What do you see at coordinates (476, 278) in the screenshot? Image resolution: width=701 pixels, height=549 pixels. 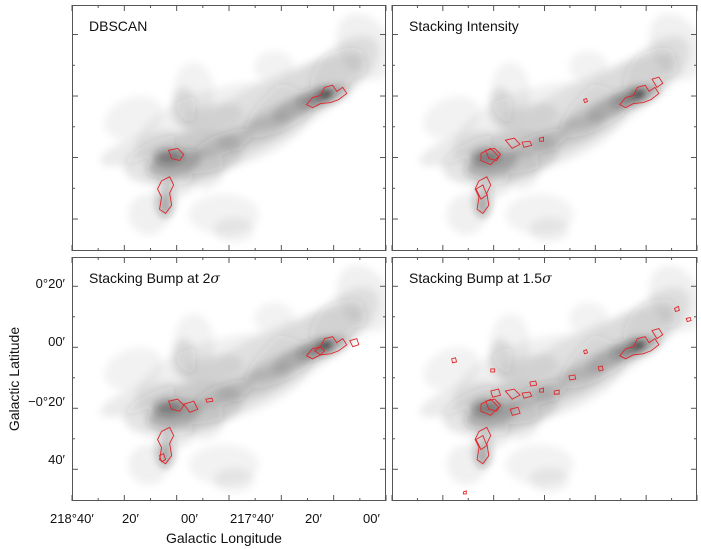 I see `title-prefix: Stacking Bump at 1.5` at bounding box center [476, 278].